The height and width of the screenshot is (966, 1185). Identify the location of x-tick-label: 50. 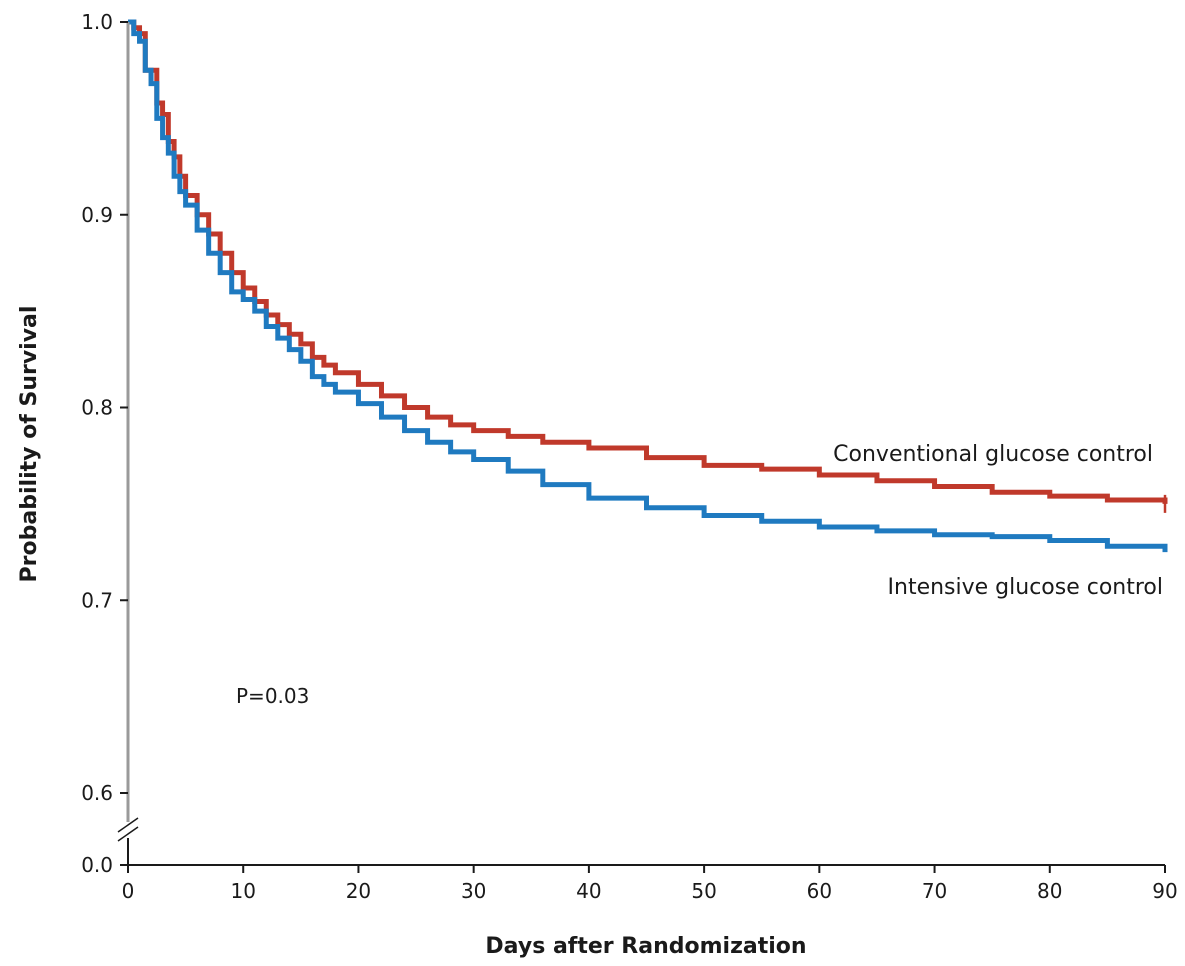
(703, 891).